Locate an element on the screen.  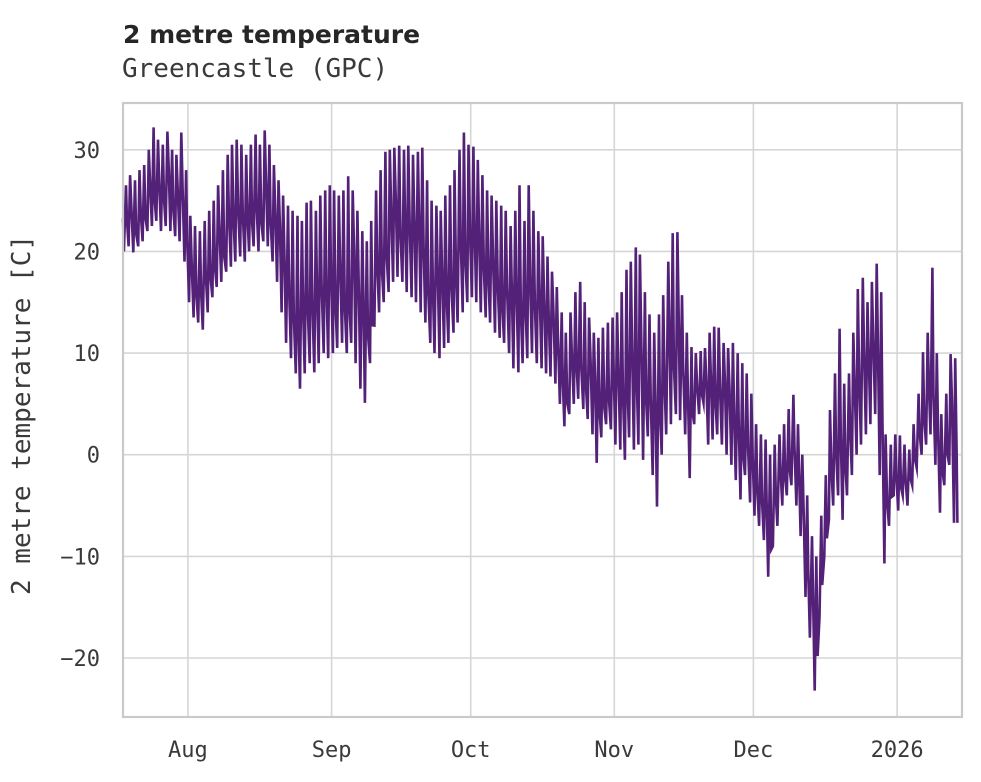
x-tick-label: Aug is located at coordinates (188, 750).